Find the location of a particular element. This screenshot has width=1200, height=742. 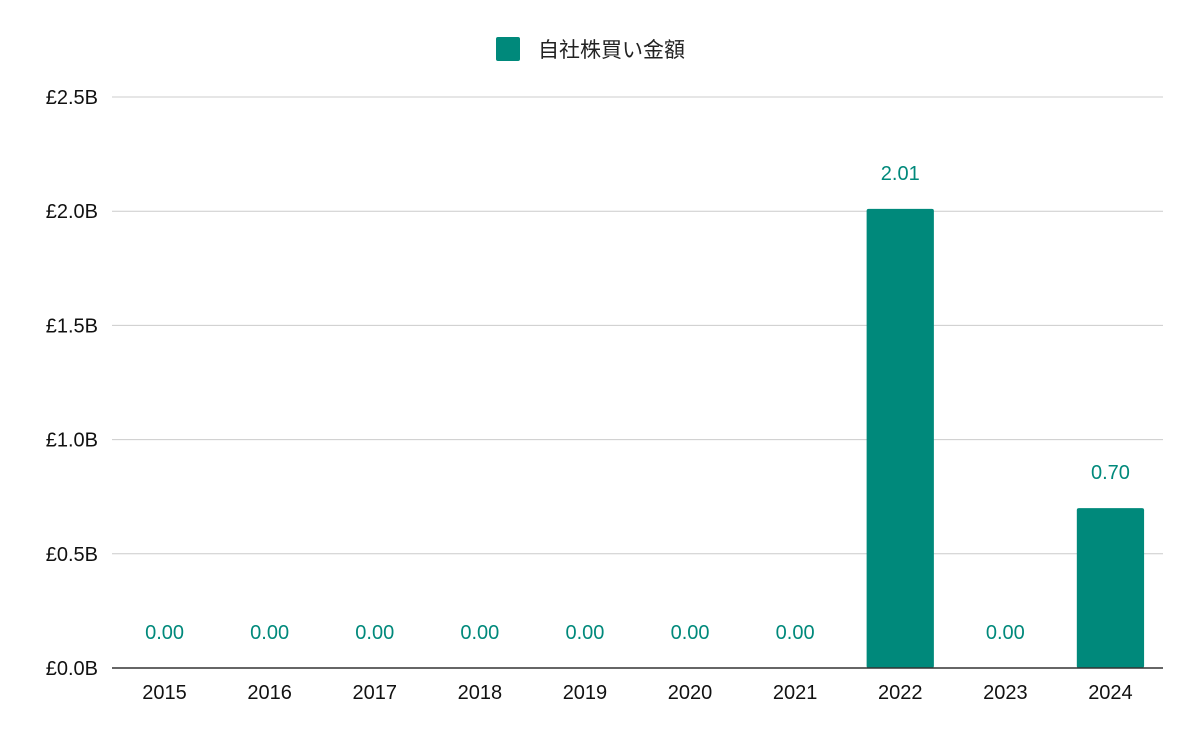

x-tick-label: 2018 is located at coordinates (480, 693).